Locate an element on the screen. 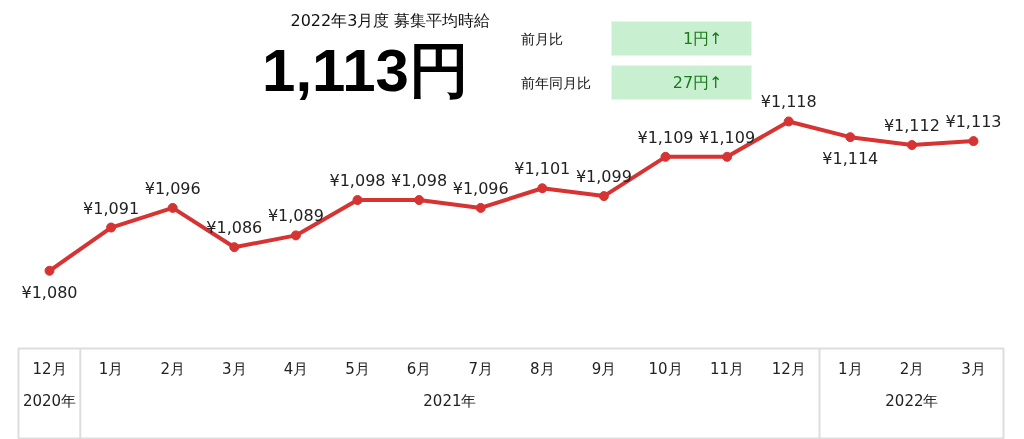  data-label: ¥1,118 is located at coordinates (788, 102).